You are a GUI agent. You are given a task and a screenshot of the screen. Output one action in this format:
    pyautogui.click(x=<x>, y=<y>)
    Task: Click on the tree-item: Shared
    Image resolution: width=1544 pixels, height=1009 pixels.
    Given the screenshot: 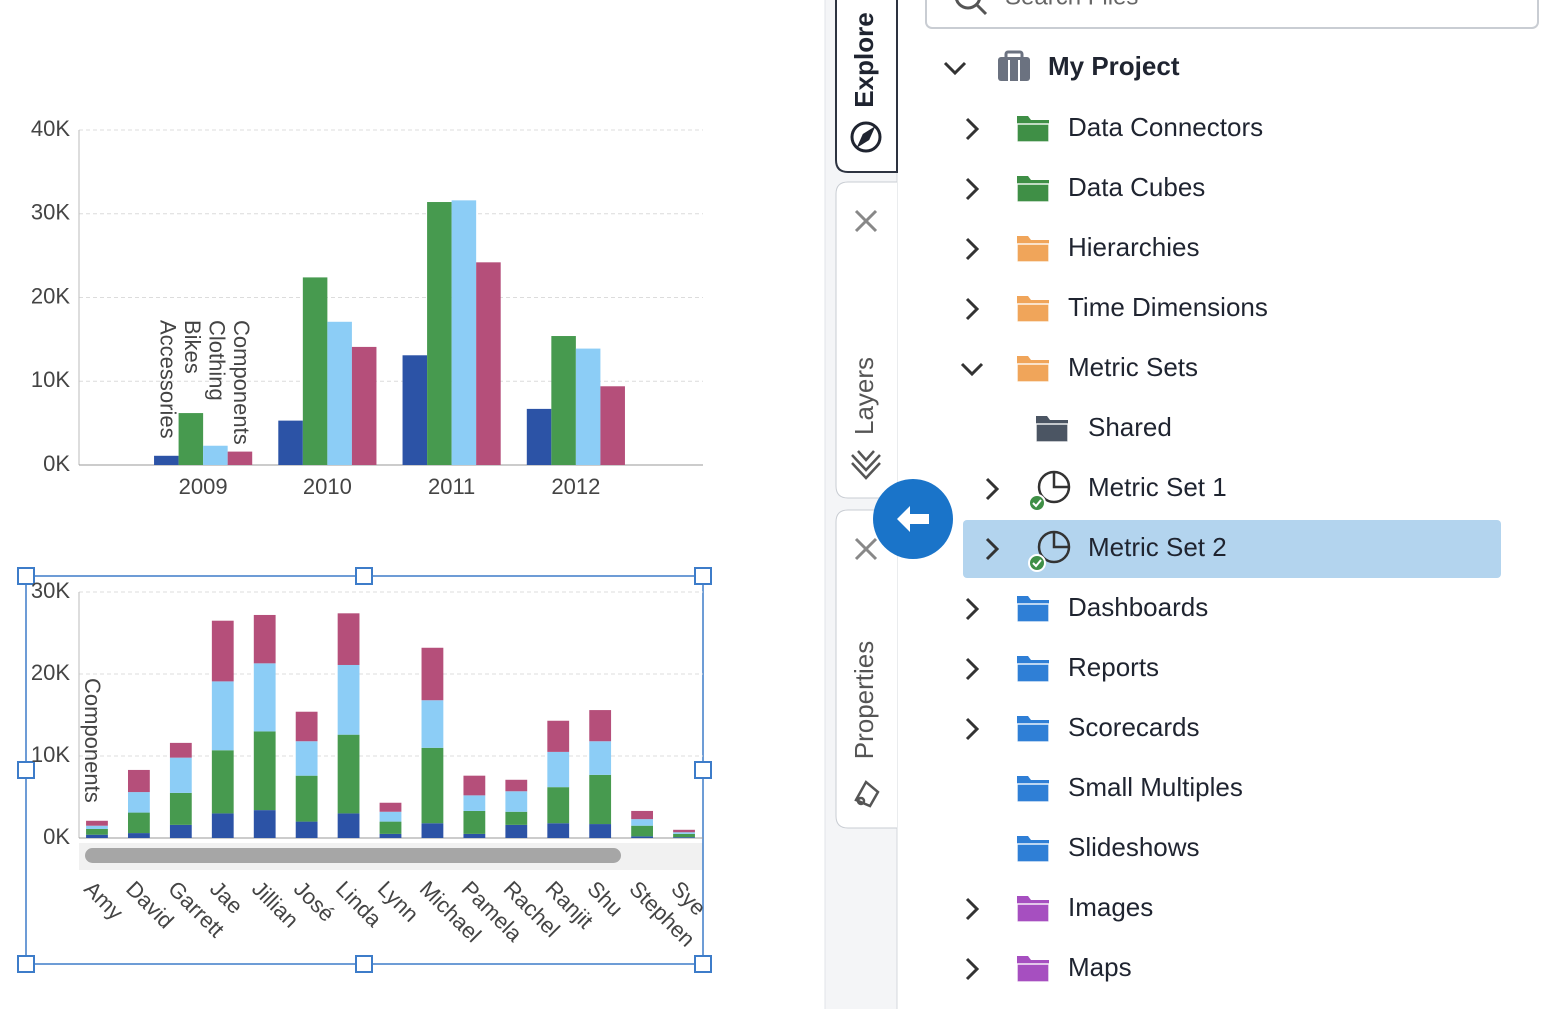 What is the action you would take?
    pyautogui.click(x=1130, y=427)
    